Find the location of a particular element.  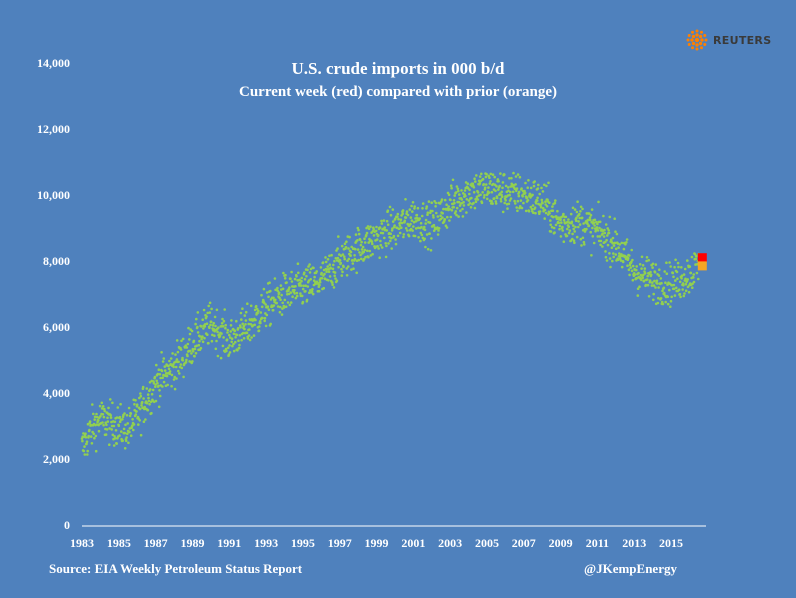

author-handle: @JKempEnergy is located at coordinates (630, 568).